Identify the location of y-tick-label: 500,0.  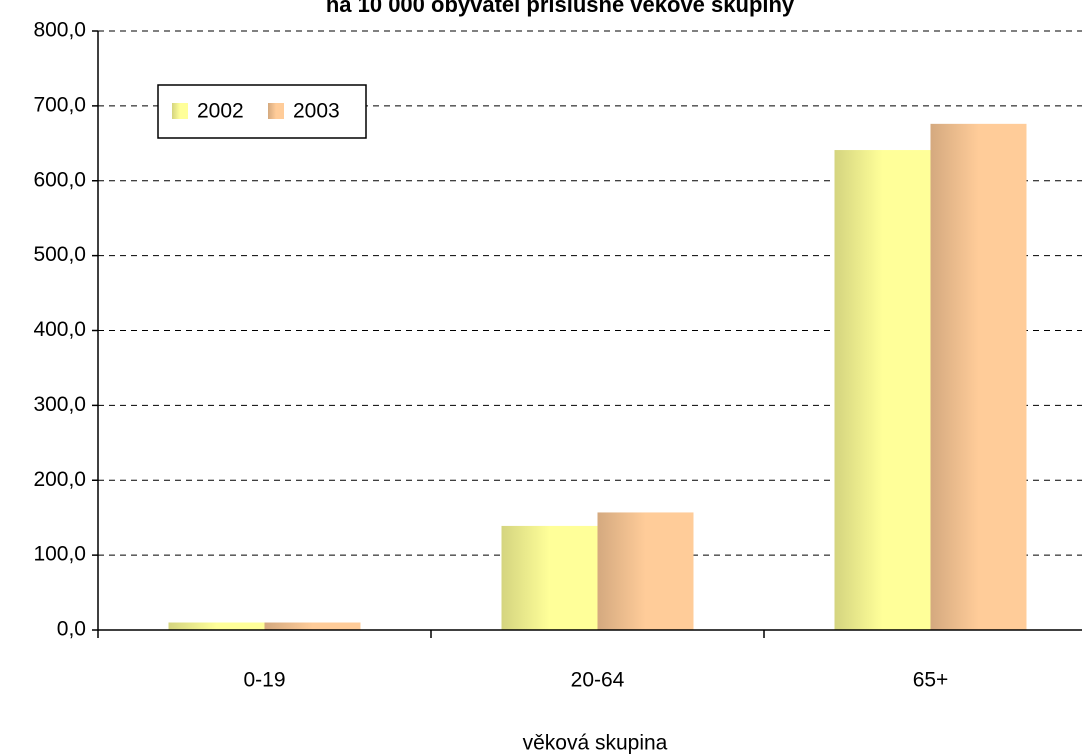
(59, 254).